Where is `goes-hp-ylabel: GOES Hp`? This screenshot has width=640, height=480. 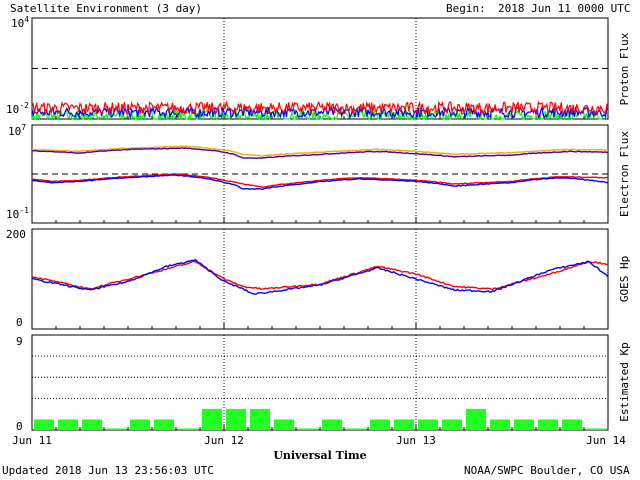 goes-hp-ylabel: GOES Hp is located at coordinates (624, 279).